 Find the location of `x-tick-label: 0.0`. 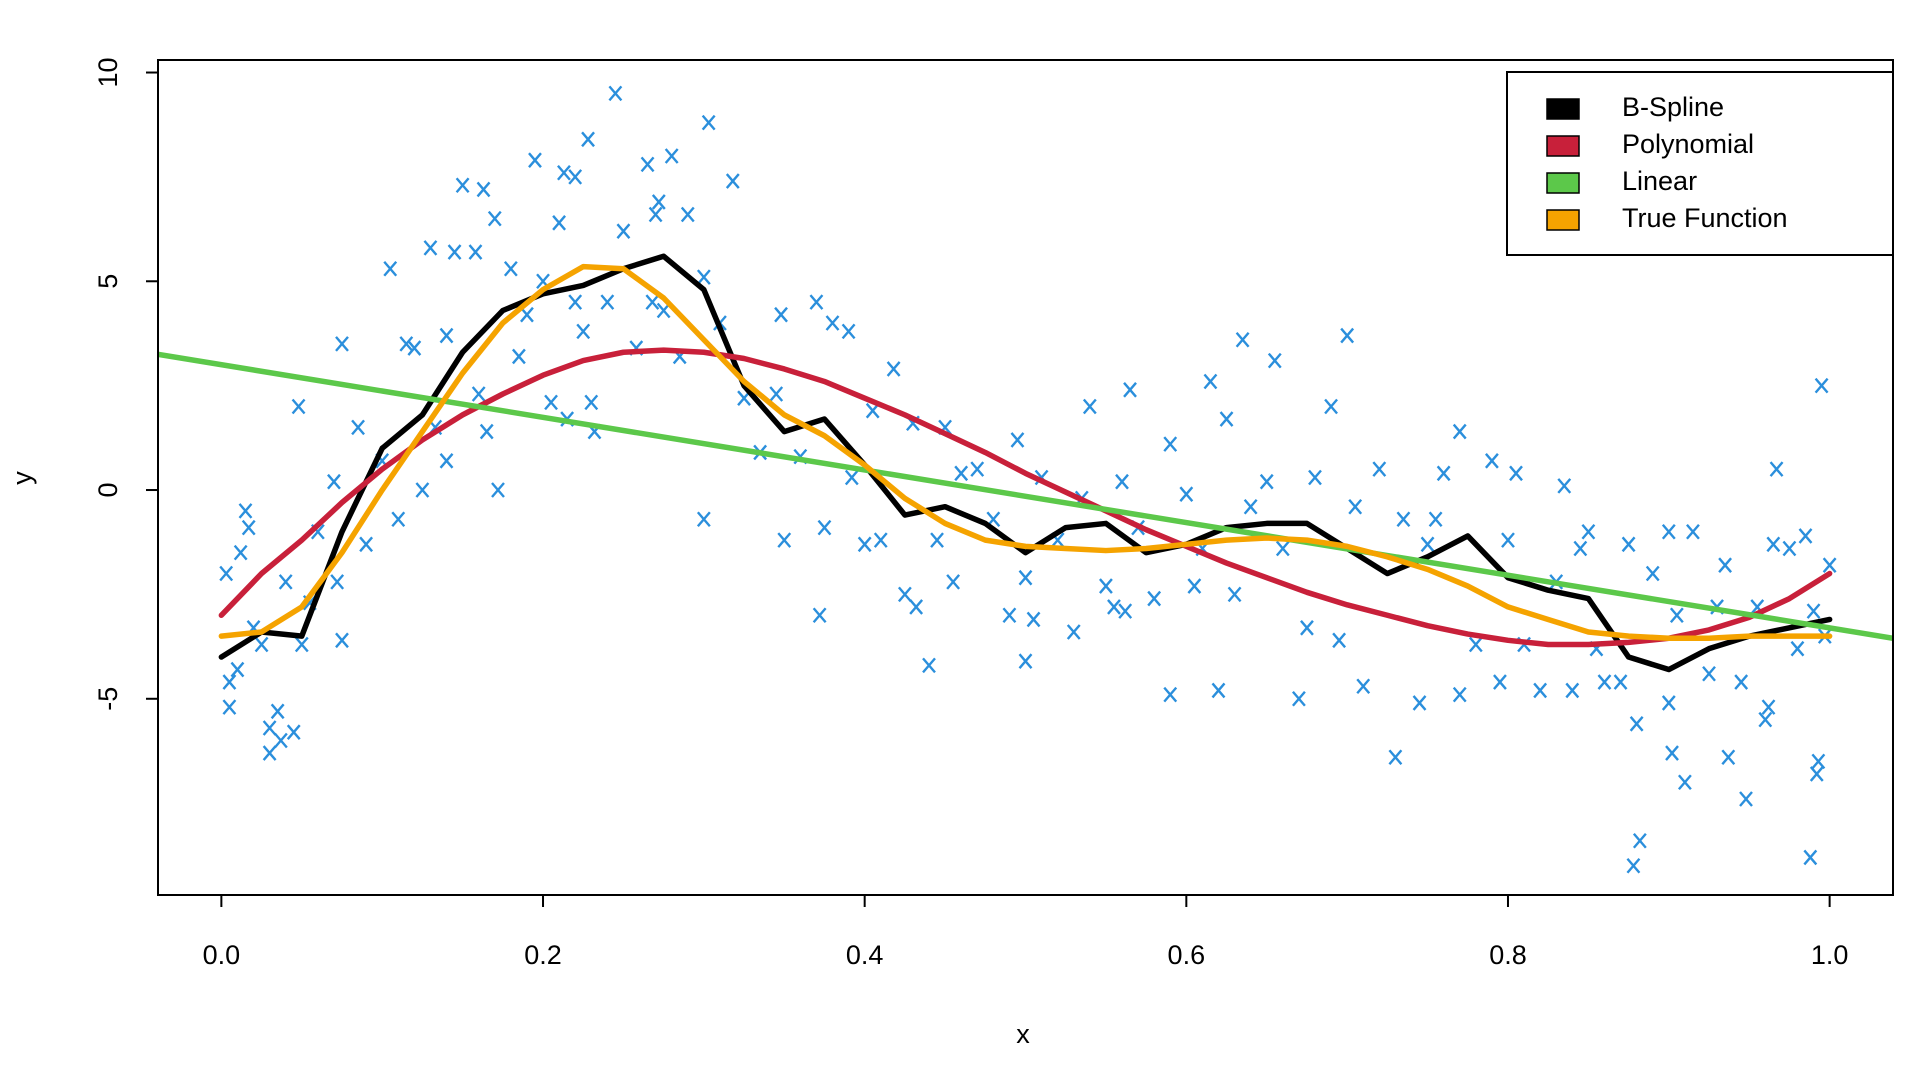

x-tick-label: 0.0 is located at coordinates (222, 955).